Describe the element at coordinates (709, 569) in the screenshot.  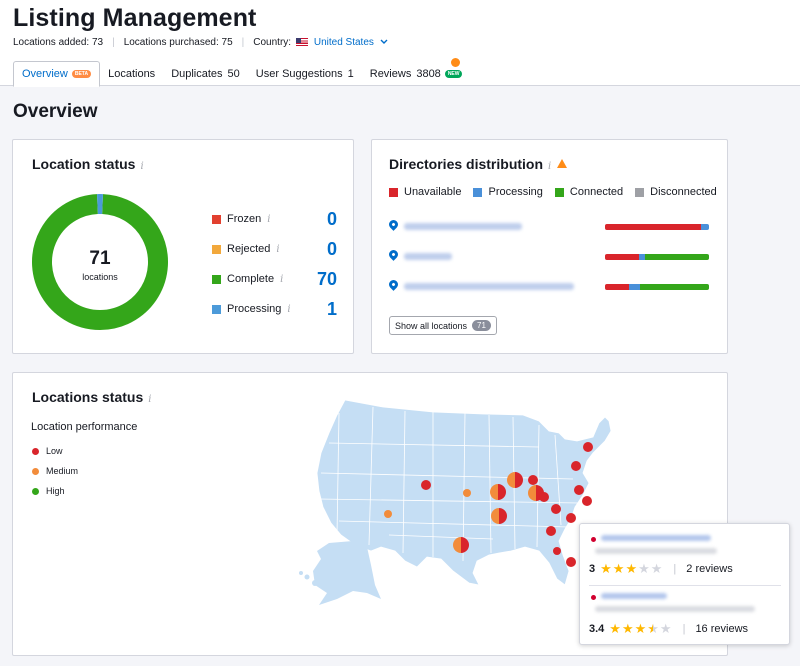
I see `review-count: 2 reviews` at that location.